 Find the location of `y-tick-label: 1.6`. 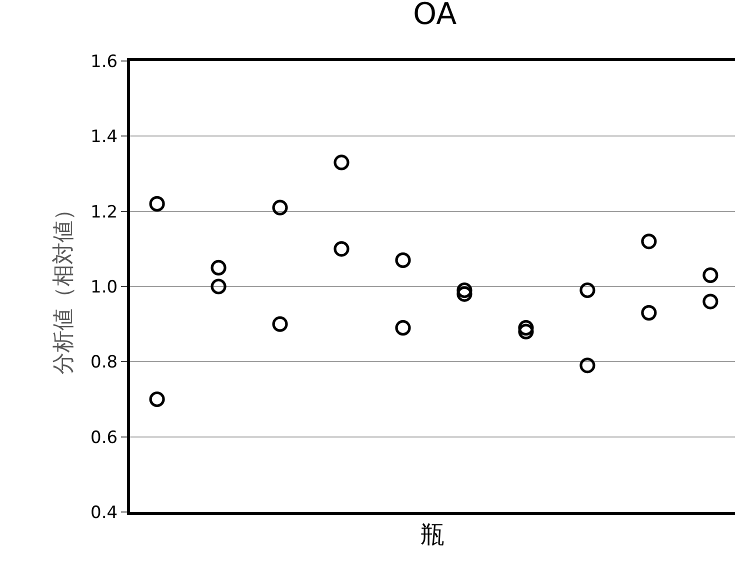

y-tick-label: 1.6 is located at coordinates (104, 62).